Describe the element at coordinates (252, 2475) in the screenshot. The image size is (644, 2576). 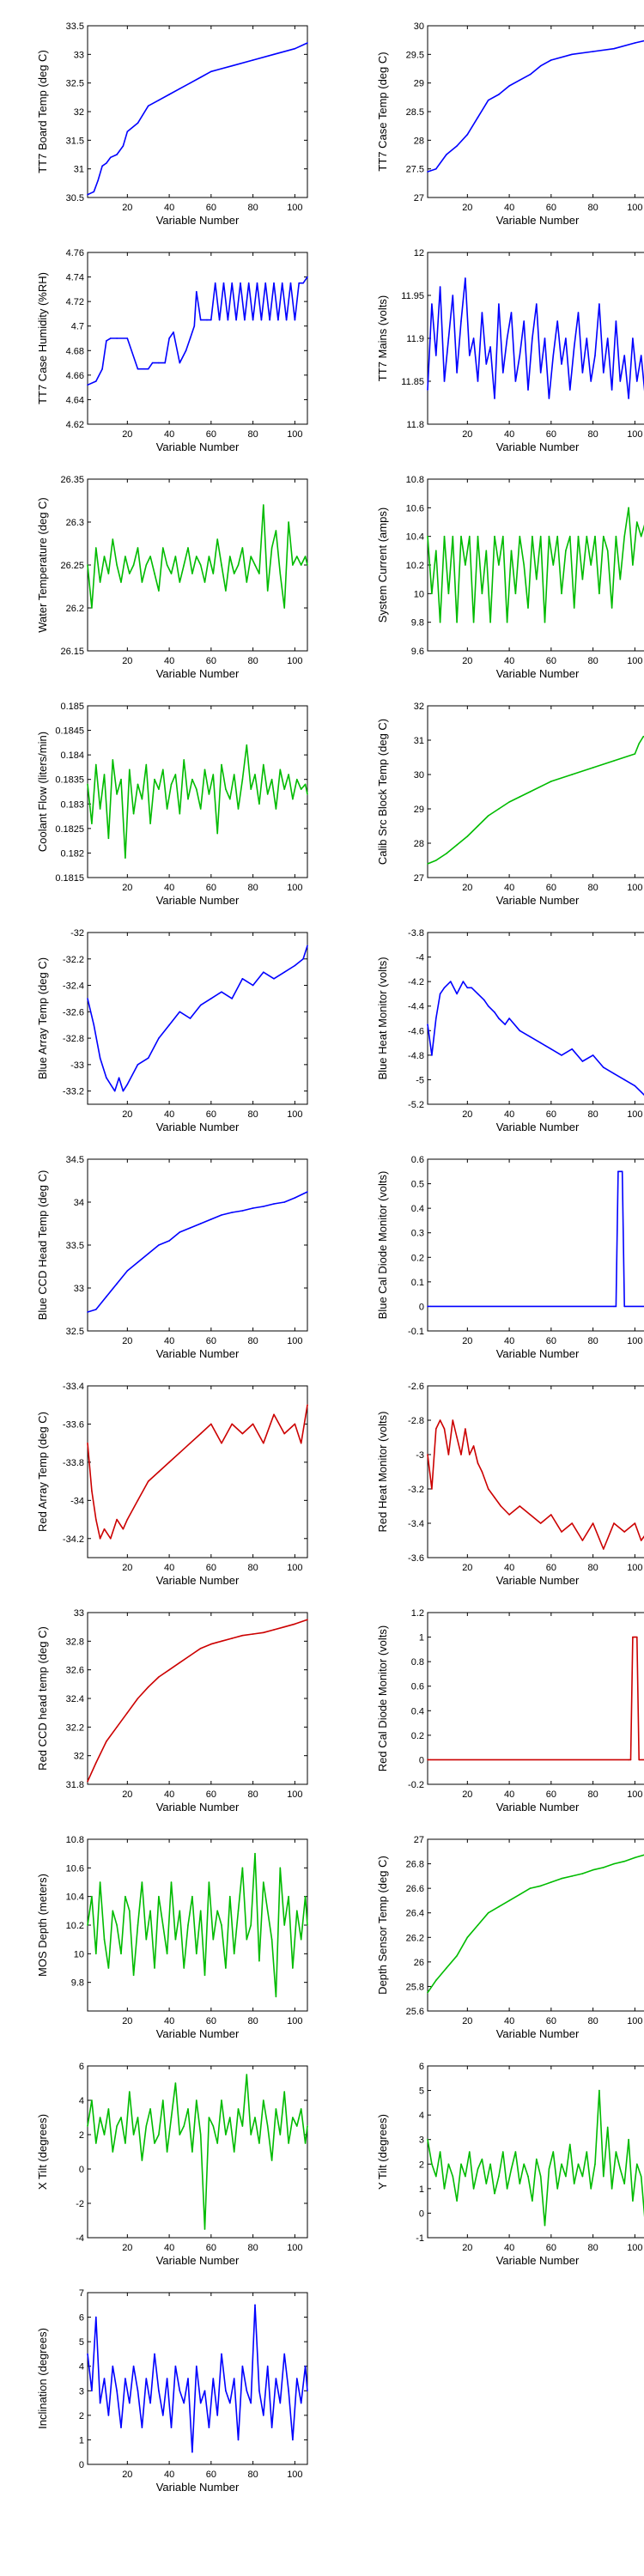
I see `x-tick-label: 80` at that location.